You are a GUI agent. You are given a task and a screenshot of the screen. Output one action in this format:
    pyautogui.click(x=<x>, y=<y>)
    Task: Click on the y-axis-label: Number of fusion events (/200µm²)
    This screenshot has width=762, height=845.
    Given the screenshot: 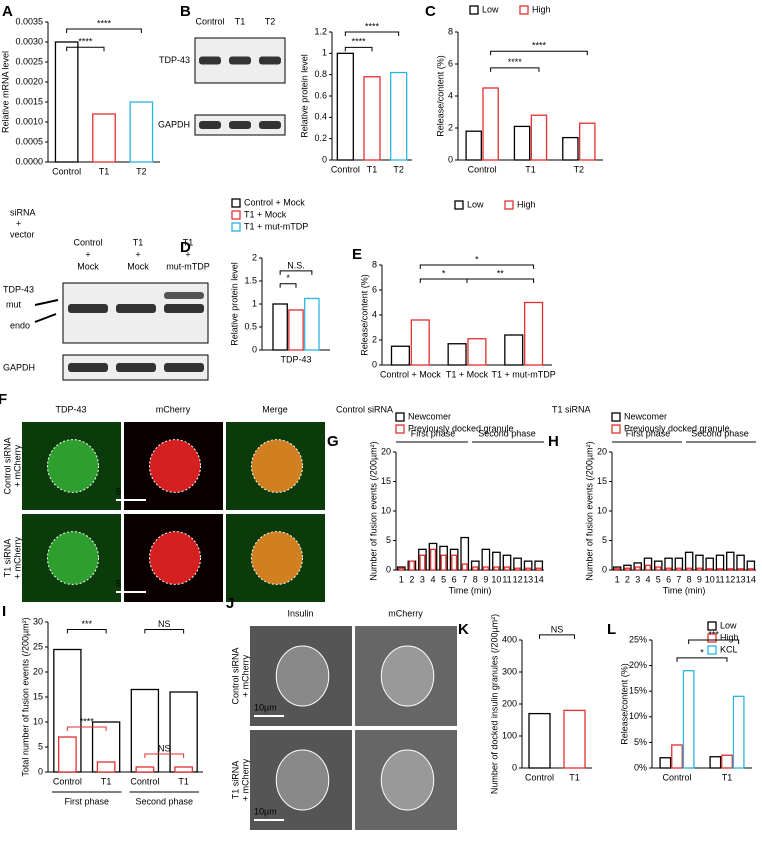 What is the action you would take?
    pyautogui.click(x=589, y=510)
    